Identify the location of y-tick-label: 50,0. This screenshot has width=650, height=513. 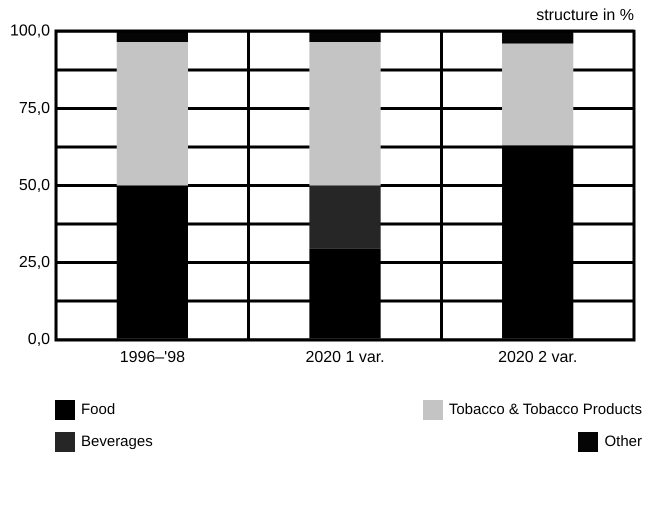
(34, 185).